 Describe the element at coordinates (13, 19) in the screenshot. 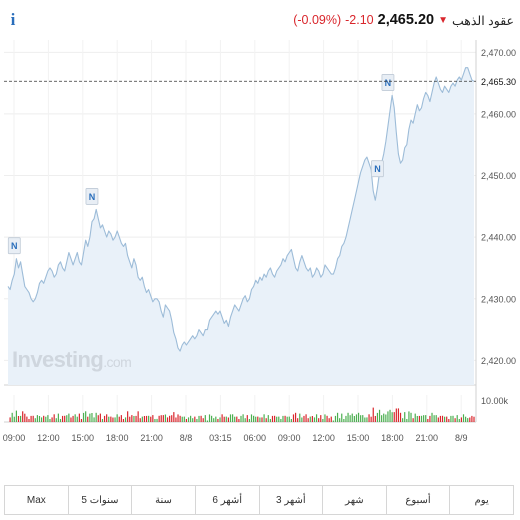

I see `info-icon: i` at that location.